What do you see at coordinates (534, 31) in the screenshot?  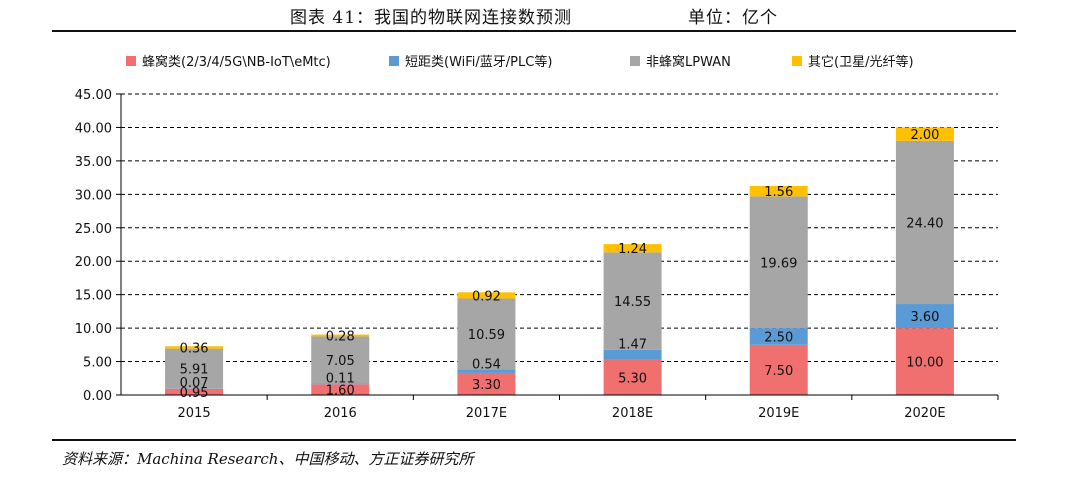 I see `top-divider` at bounding box center [534, 31].